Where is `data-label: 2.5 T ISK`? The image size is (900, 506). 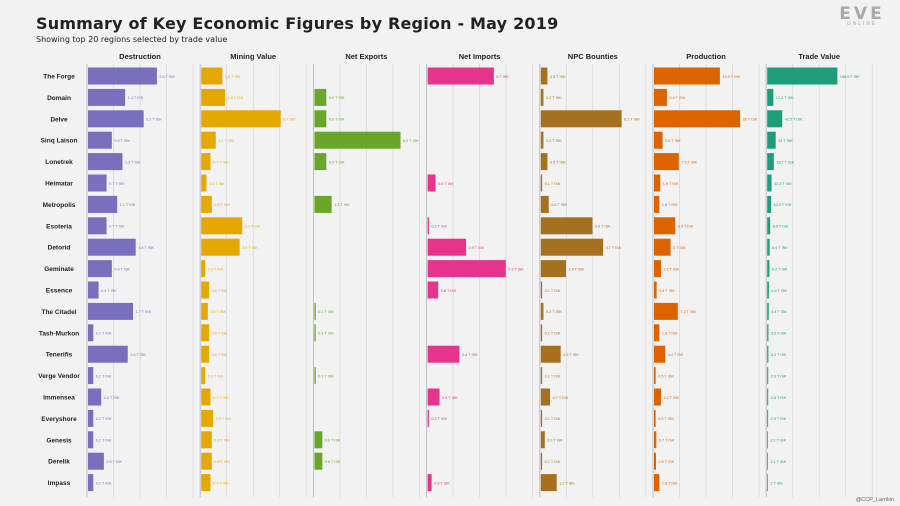 data-label: 2.5 T ISK is located at coordinates (779, 419).